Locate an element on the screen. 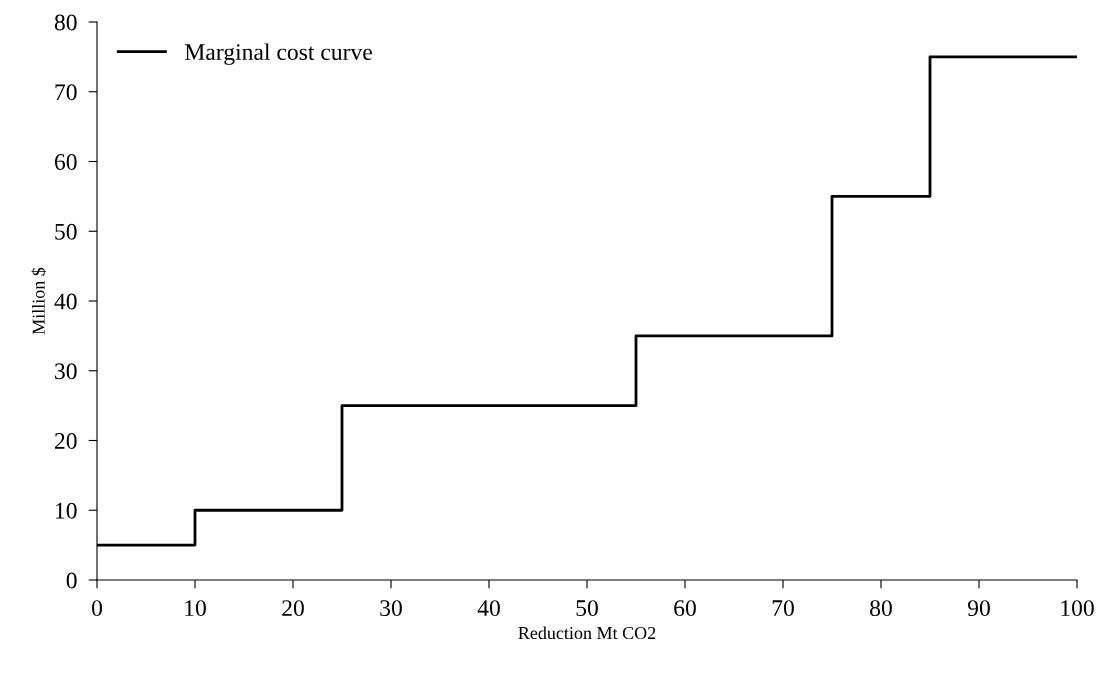  x-tick-label: 10 is located at coordinates (195, 608).